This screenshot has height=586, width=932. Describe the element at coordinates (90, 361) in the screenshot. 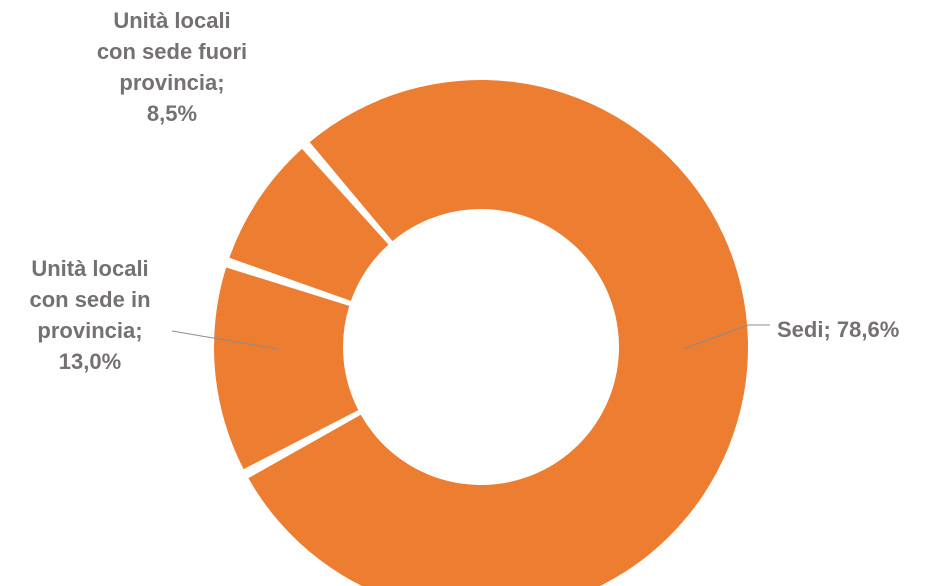

I see `slice-label-line: 13,0%` at that location.